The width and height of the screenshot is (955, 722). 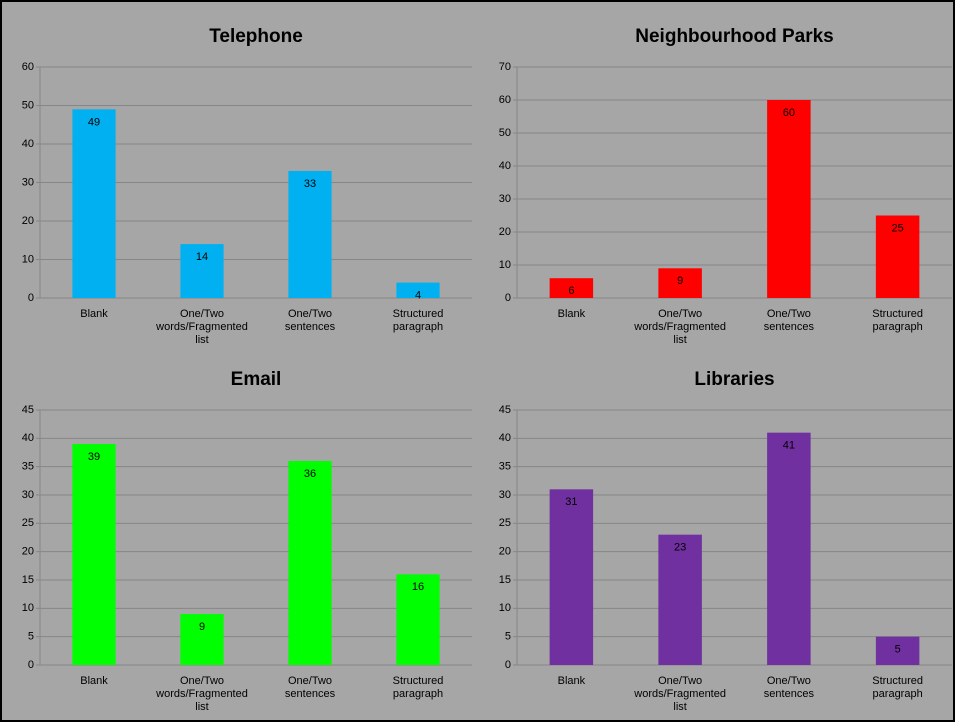 What do you see at coordinates (94, 122) in the screenshot?
I see `value-label: 49` at bounding box center [94, 122].